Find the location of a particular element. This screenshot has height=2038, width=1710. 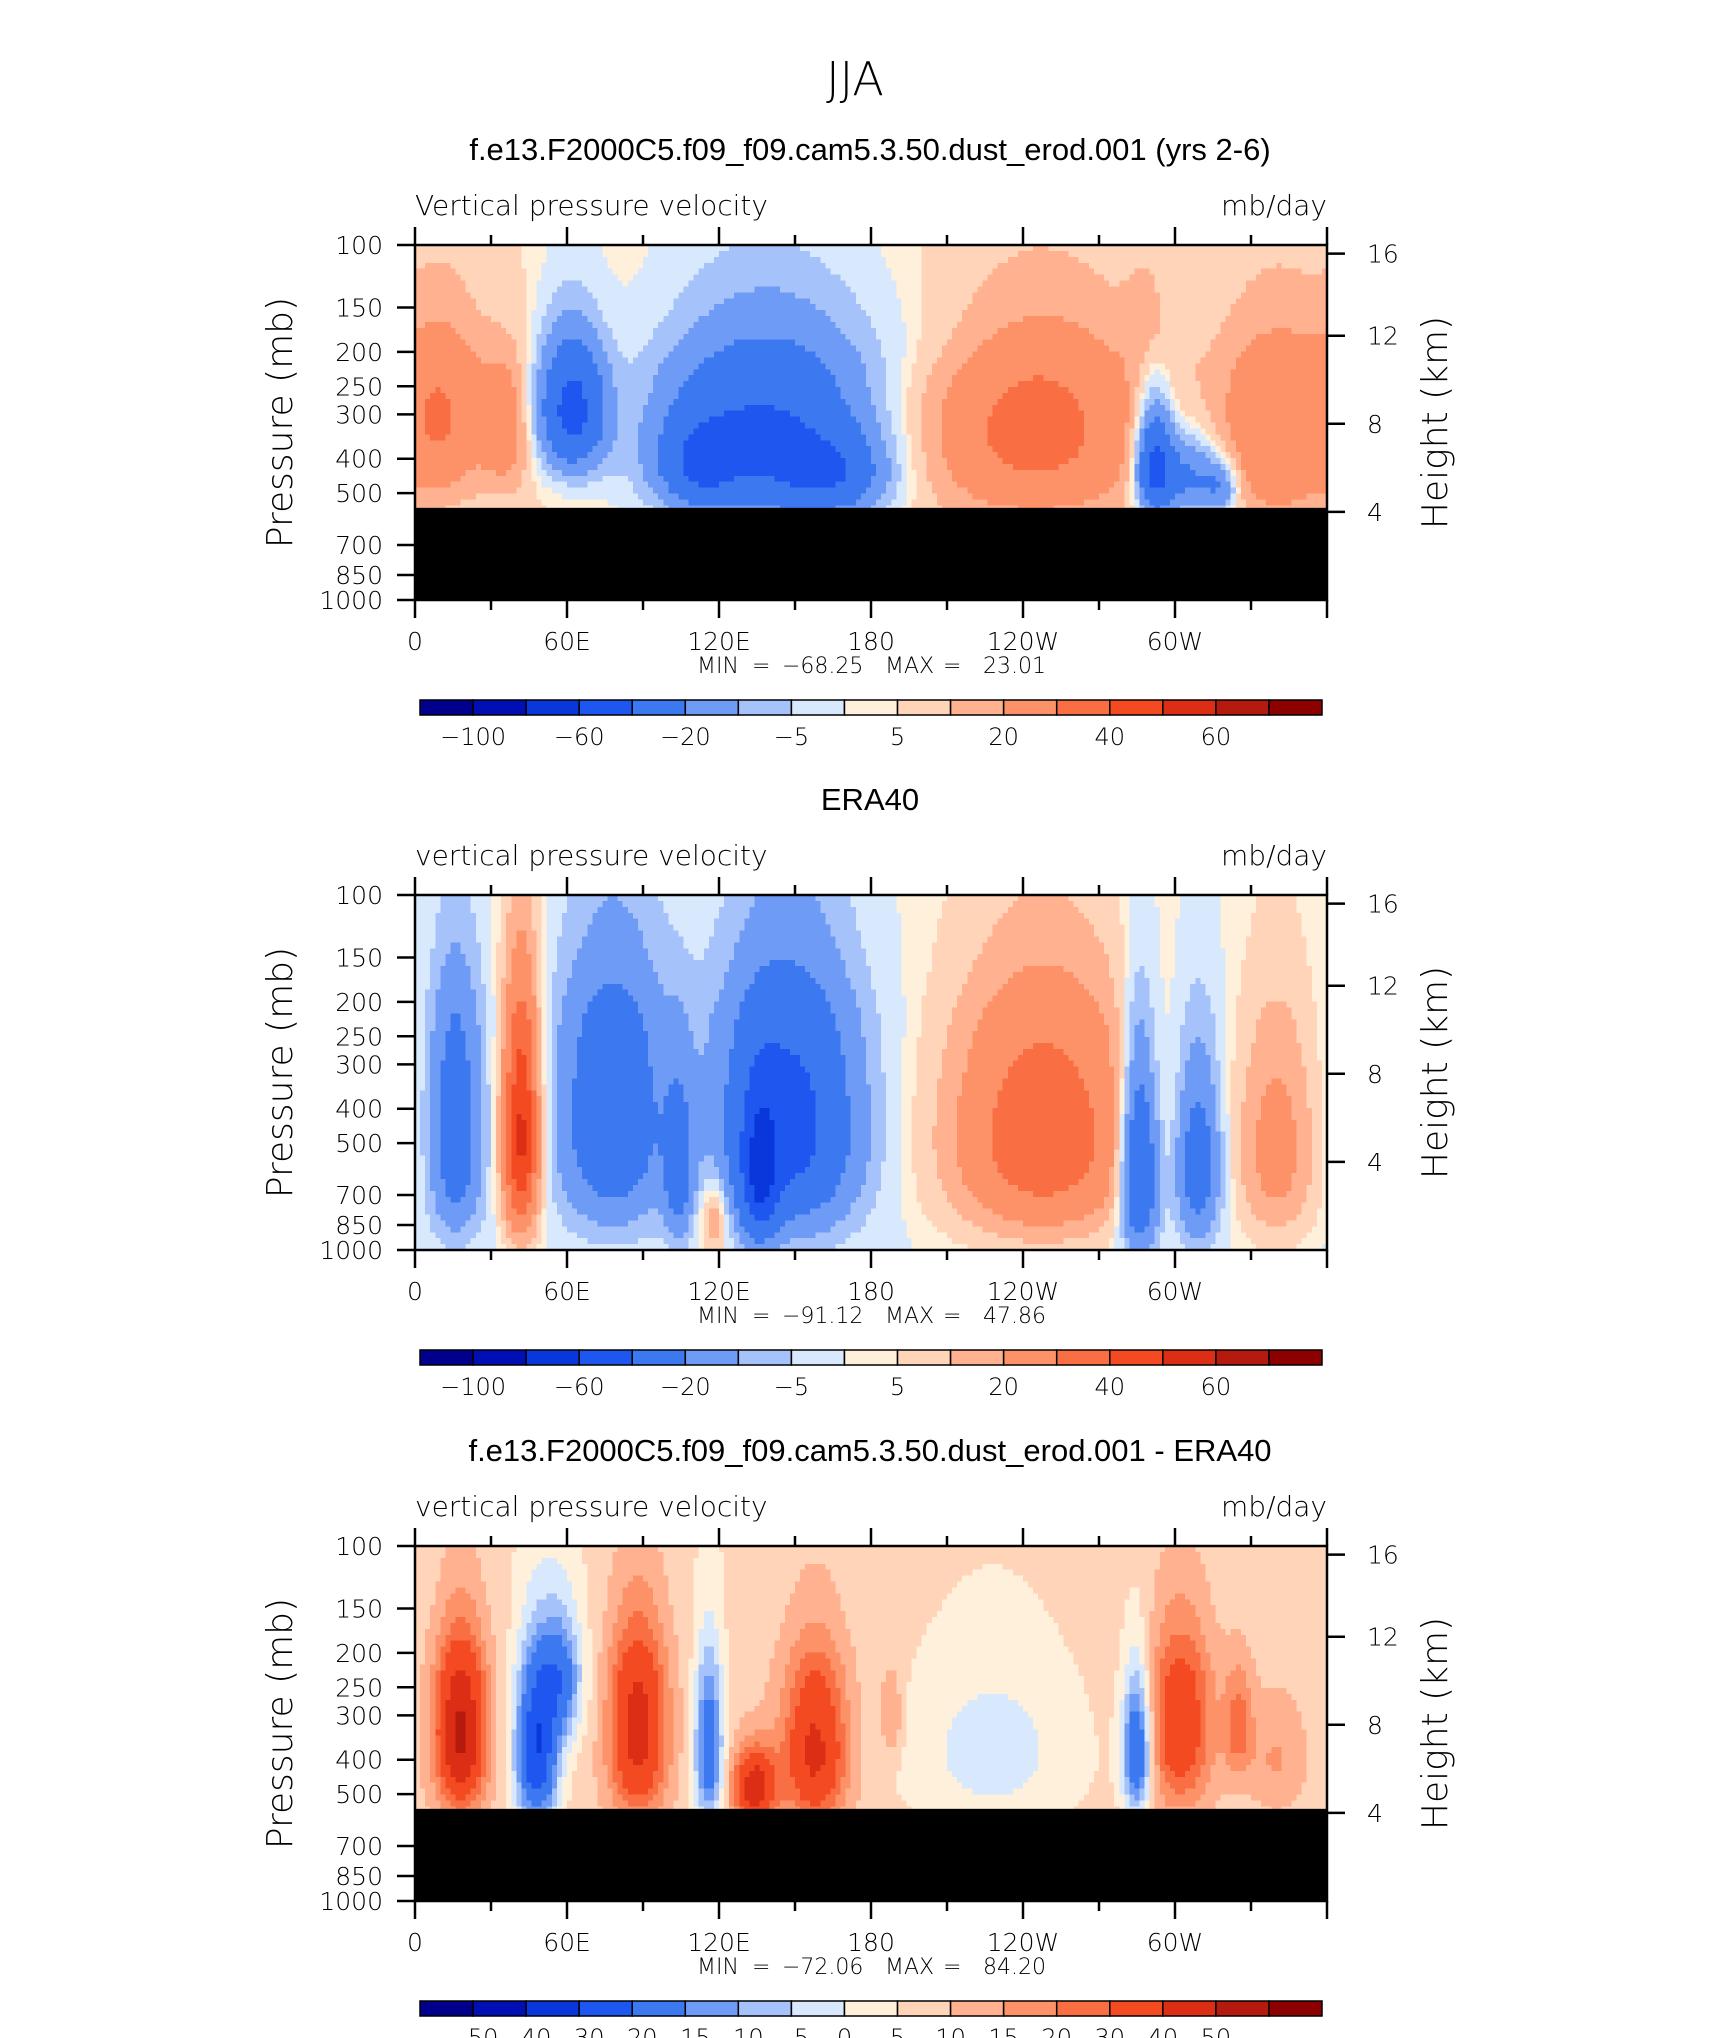

x-tick-label: 60W is located at coordinates (1175, 1942).